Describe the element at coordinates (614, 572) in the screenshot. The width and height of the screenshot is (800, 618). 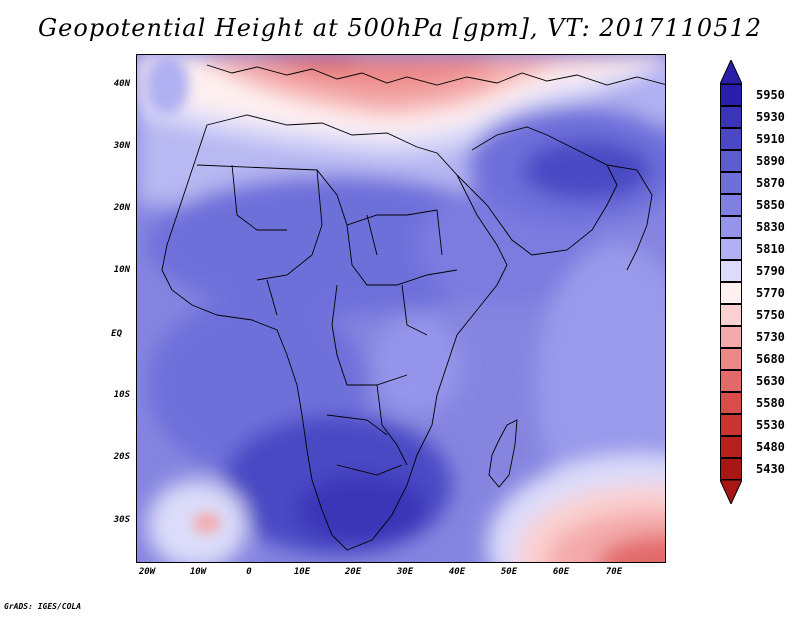
I see `lon-label-70e: 70E` at that location.